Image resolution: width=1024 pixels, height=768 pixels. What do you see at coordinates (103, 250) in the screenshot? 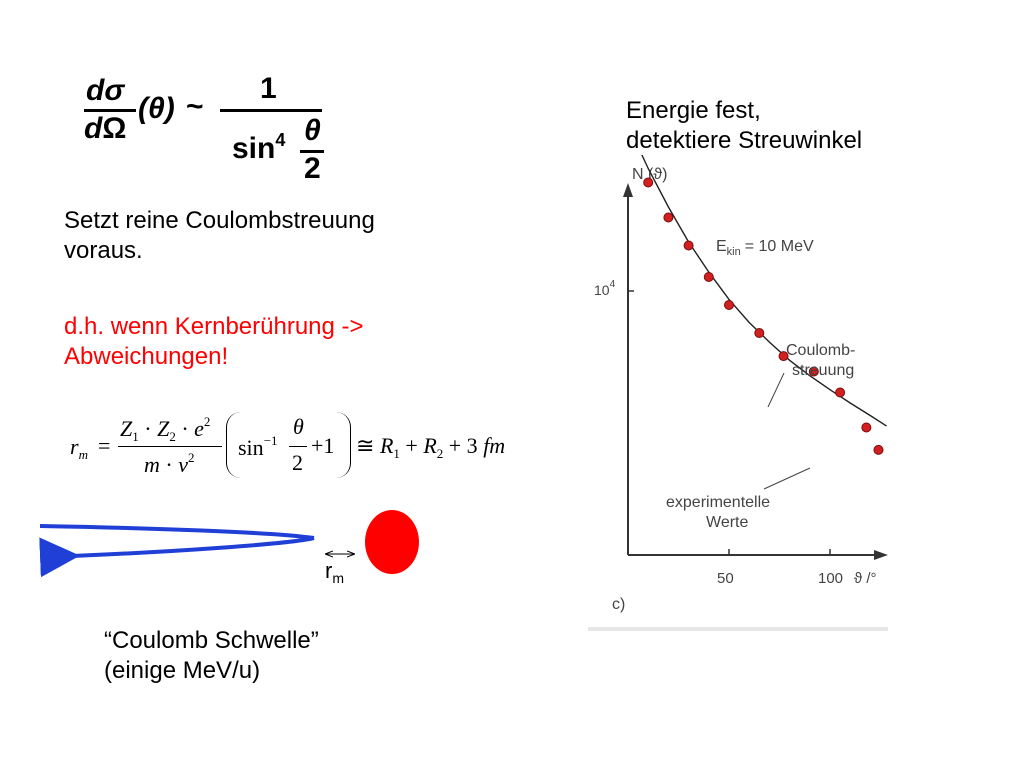
I see `assumption-line-2: voraus.` at bounding box center [103, 250].